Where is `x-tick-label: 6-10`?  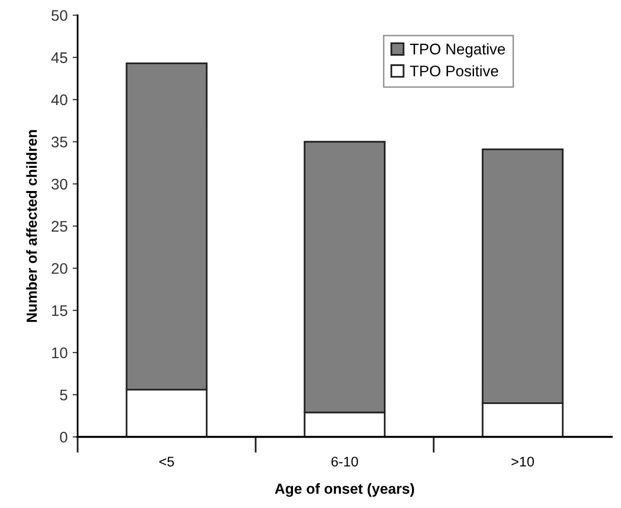
x-tick-label: 6-10 is located at coordinates (344, 461).